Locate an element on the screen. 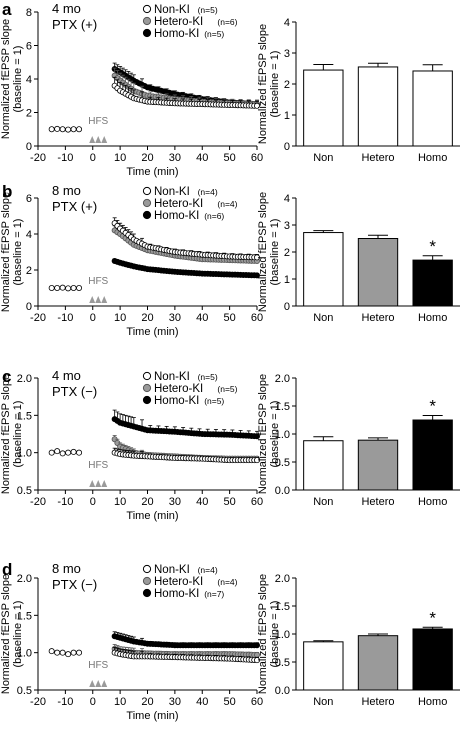  panel-label: c is located at coordinates (6, 376).